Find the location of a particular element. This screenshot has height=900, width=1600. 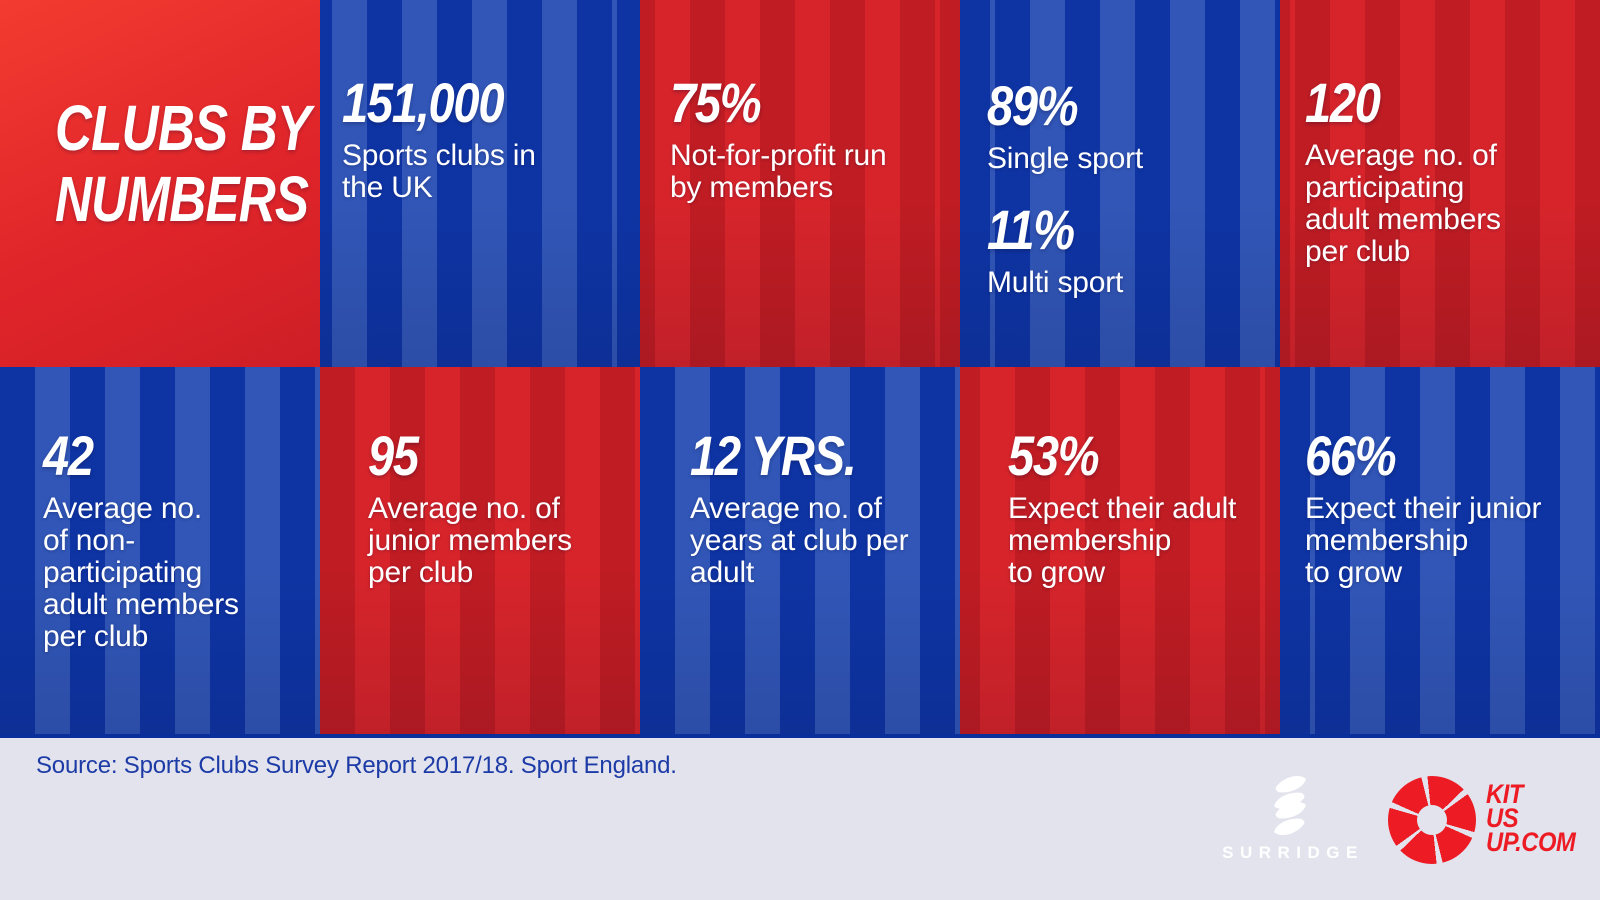

surridge-wordmark: SURRIDGE is located at coordinates (1293, 852).